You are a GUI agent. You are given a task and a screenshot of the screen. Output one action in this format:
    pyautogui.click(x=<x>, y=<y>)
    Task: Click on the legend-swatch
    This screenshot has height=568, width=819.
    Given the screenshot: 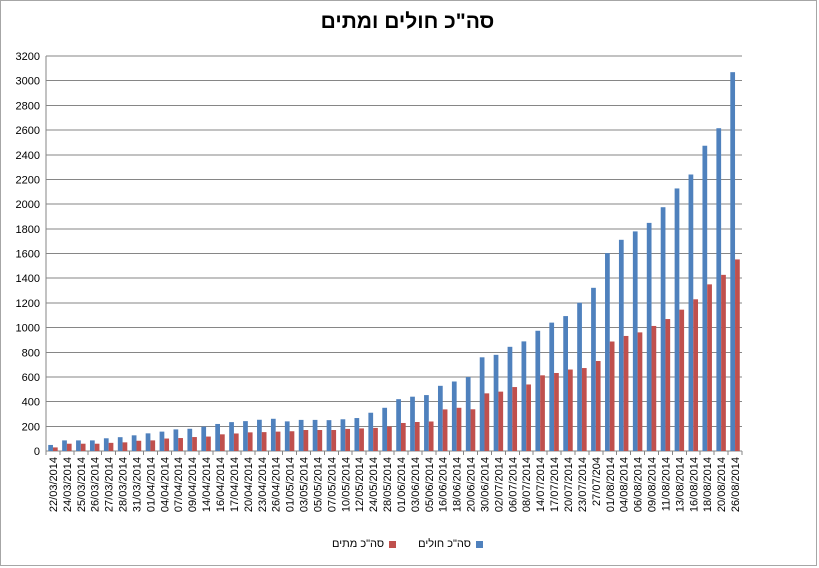 What is the action you would take?
    pyautogui.click(x=479, y=544)
    